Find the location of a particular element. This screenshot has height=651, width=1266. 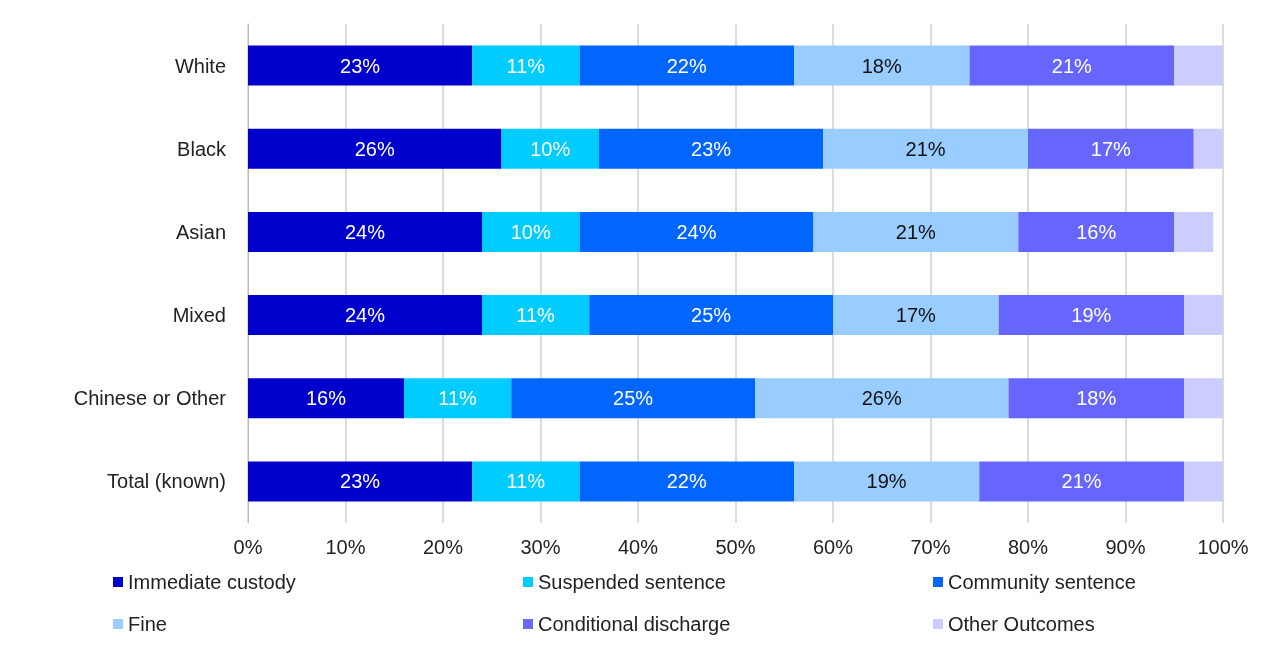

y-tick-label: Chinese or Other is located at coordinates (150, 398).